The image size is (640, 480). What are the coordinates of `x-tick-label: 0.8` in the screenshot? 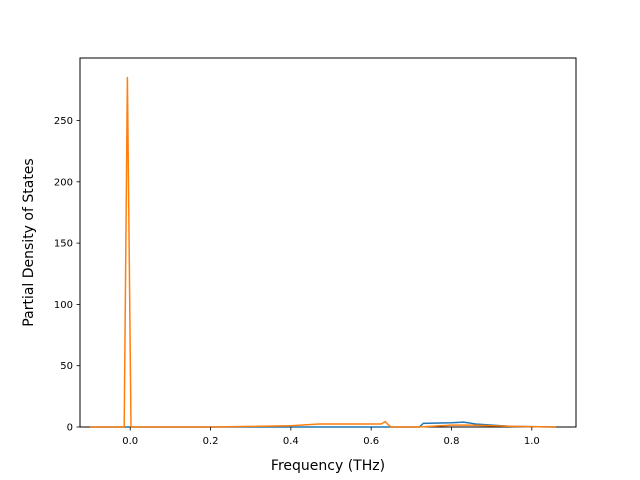 It's located at (452, 441).